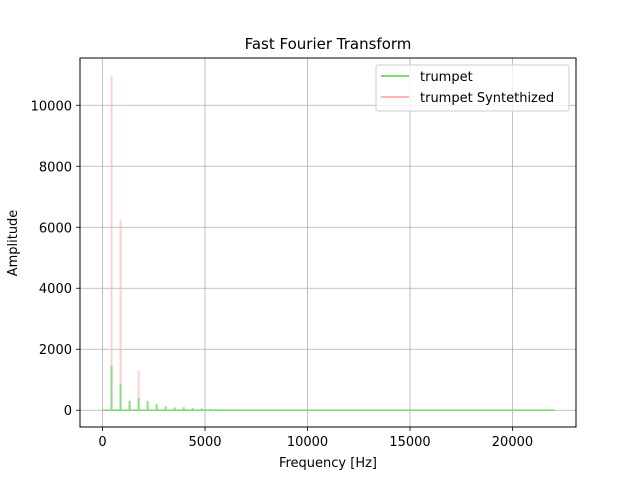 The width and height of the screenshot is (640, 480). I want to click on y-tick-label: 8000, so click(55, 167).